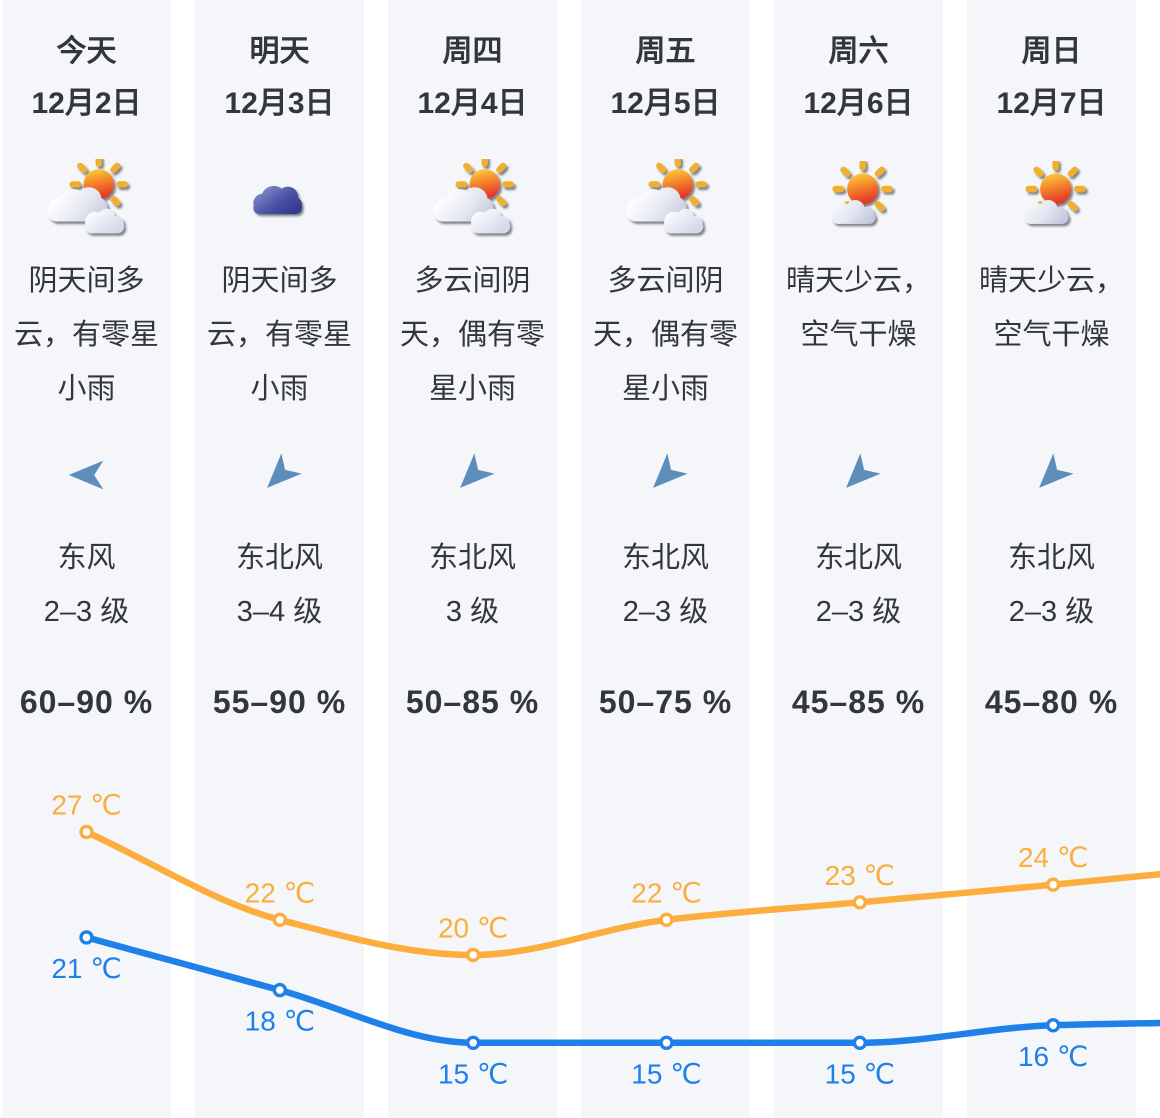 The width and height of the screenshot is (1160, 1118). Describe the element at coordinates (858, 103) in the screenshot. I see `date-label: 12月6日` at that location.